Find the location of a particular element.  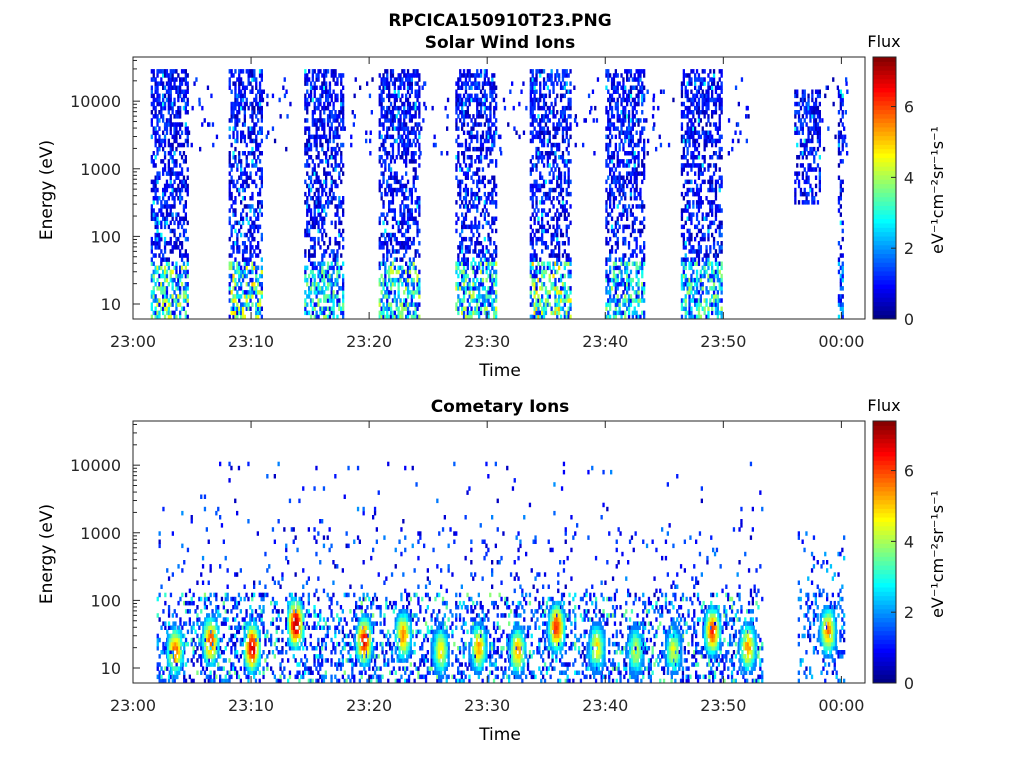

solar-wind-title: Solar Wind Ions is located at coordinates (500, 43).